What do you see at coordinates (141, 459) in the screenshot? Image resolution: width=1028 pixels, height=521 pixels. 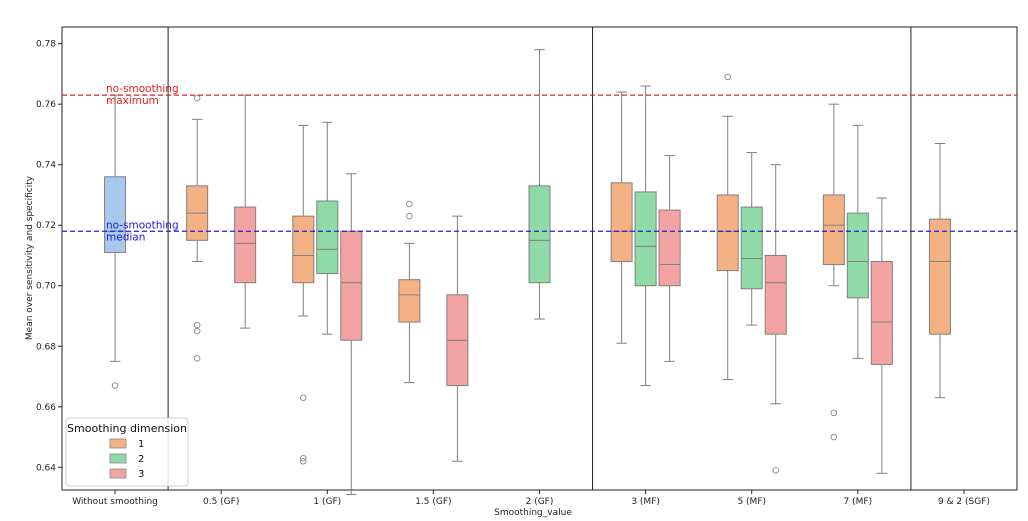 I see `legend-label: 2` at bounding box center [141, 459].